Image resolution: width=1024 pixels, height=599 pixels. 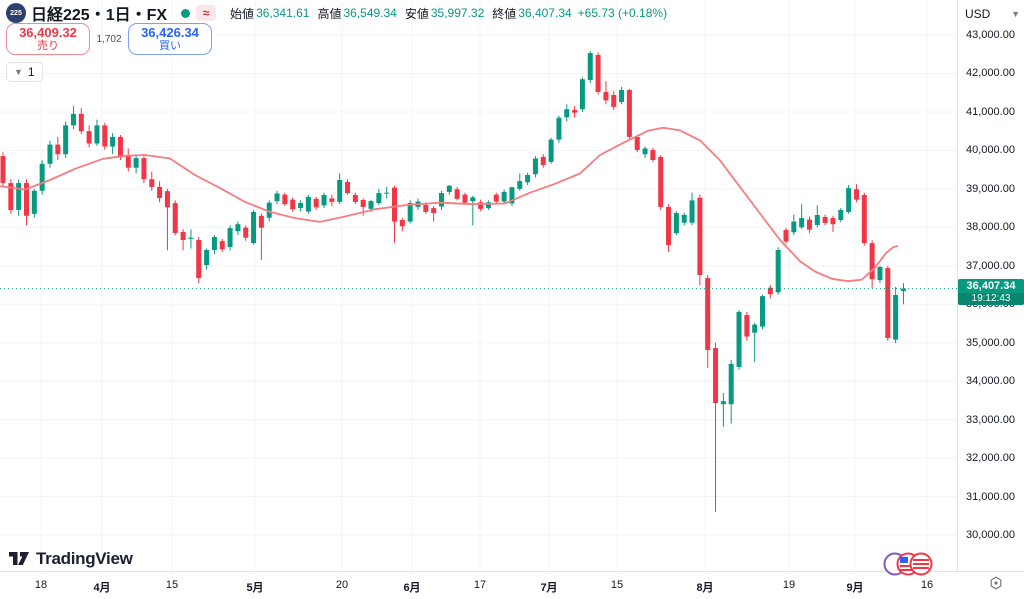 What do you see at coordinates (908, 565) in the screenshot?
I see `events-flags-icon` at bounding box center [908, 565].